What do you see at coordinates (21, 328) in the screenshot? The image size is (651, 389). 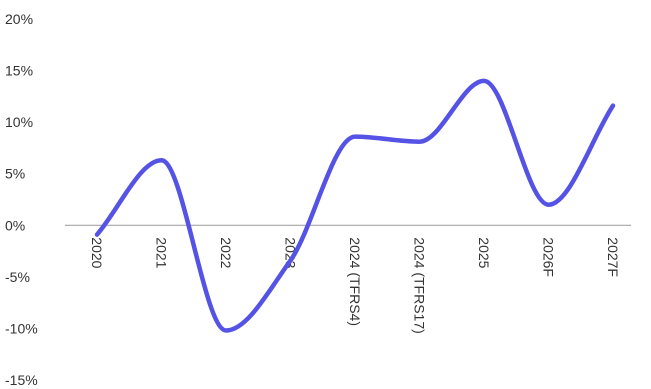 I see `y-tick-label: -10%` at bounding box center [21, 328].